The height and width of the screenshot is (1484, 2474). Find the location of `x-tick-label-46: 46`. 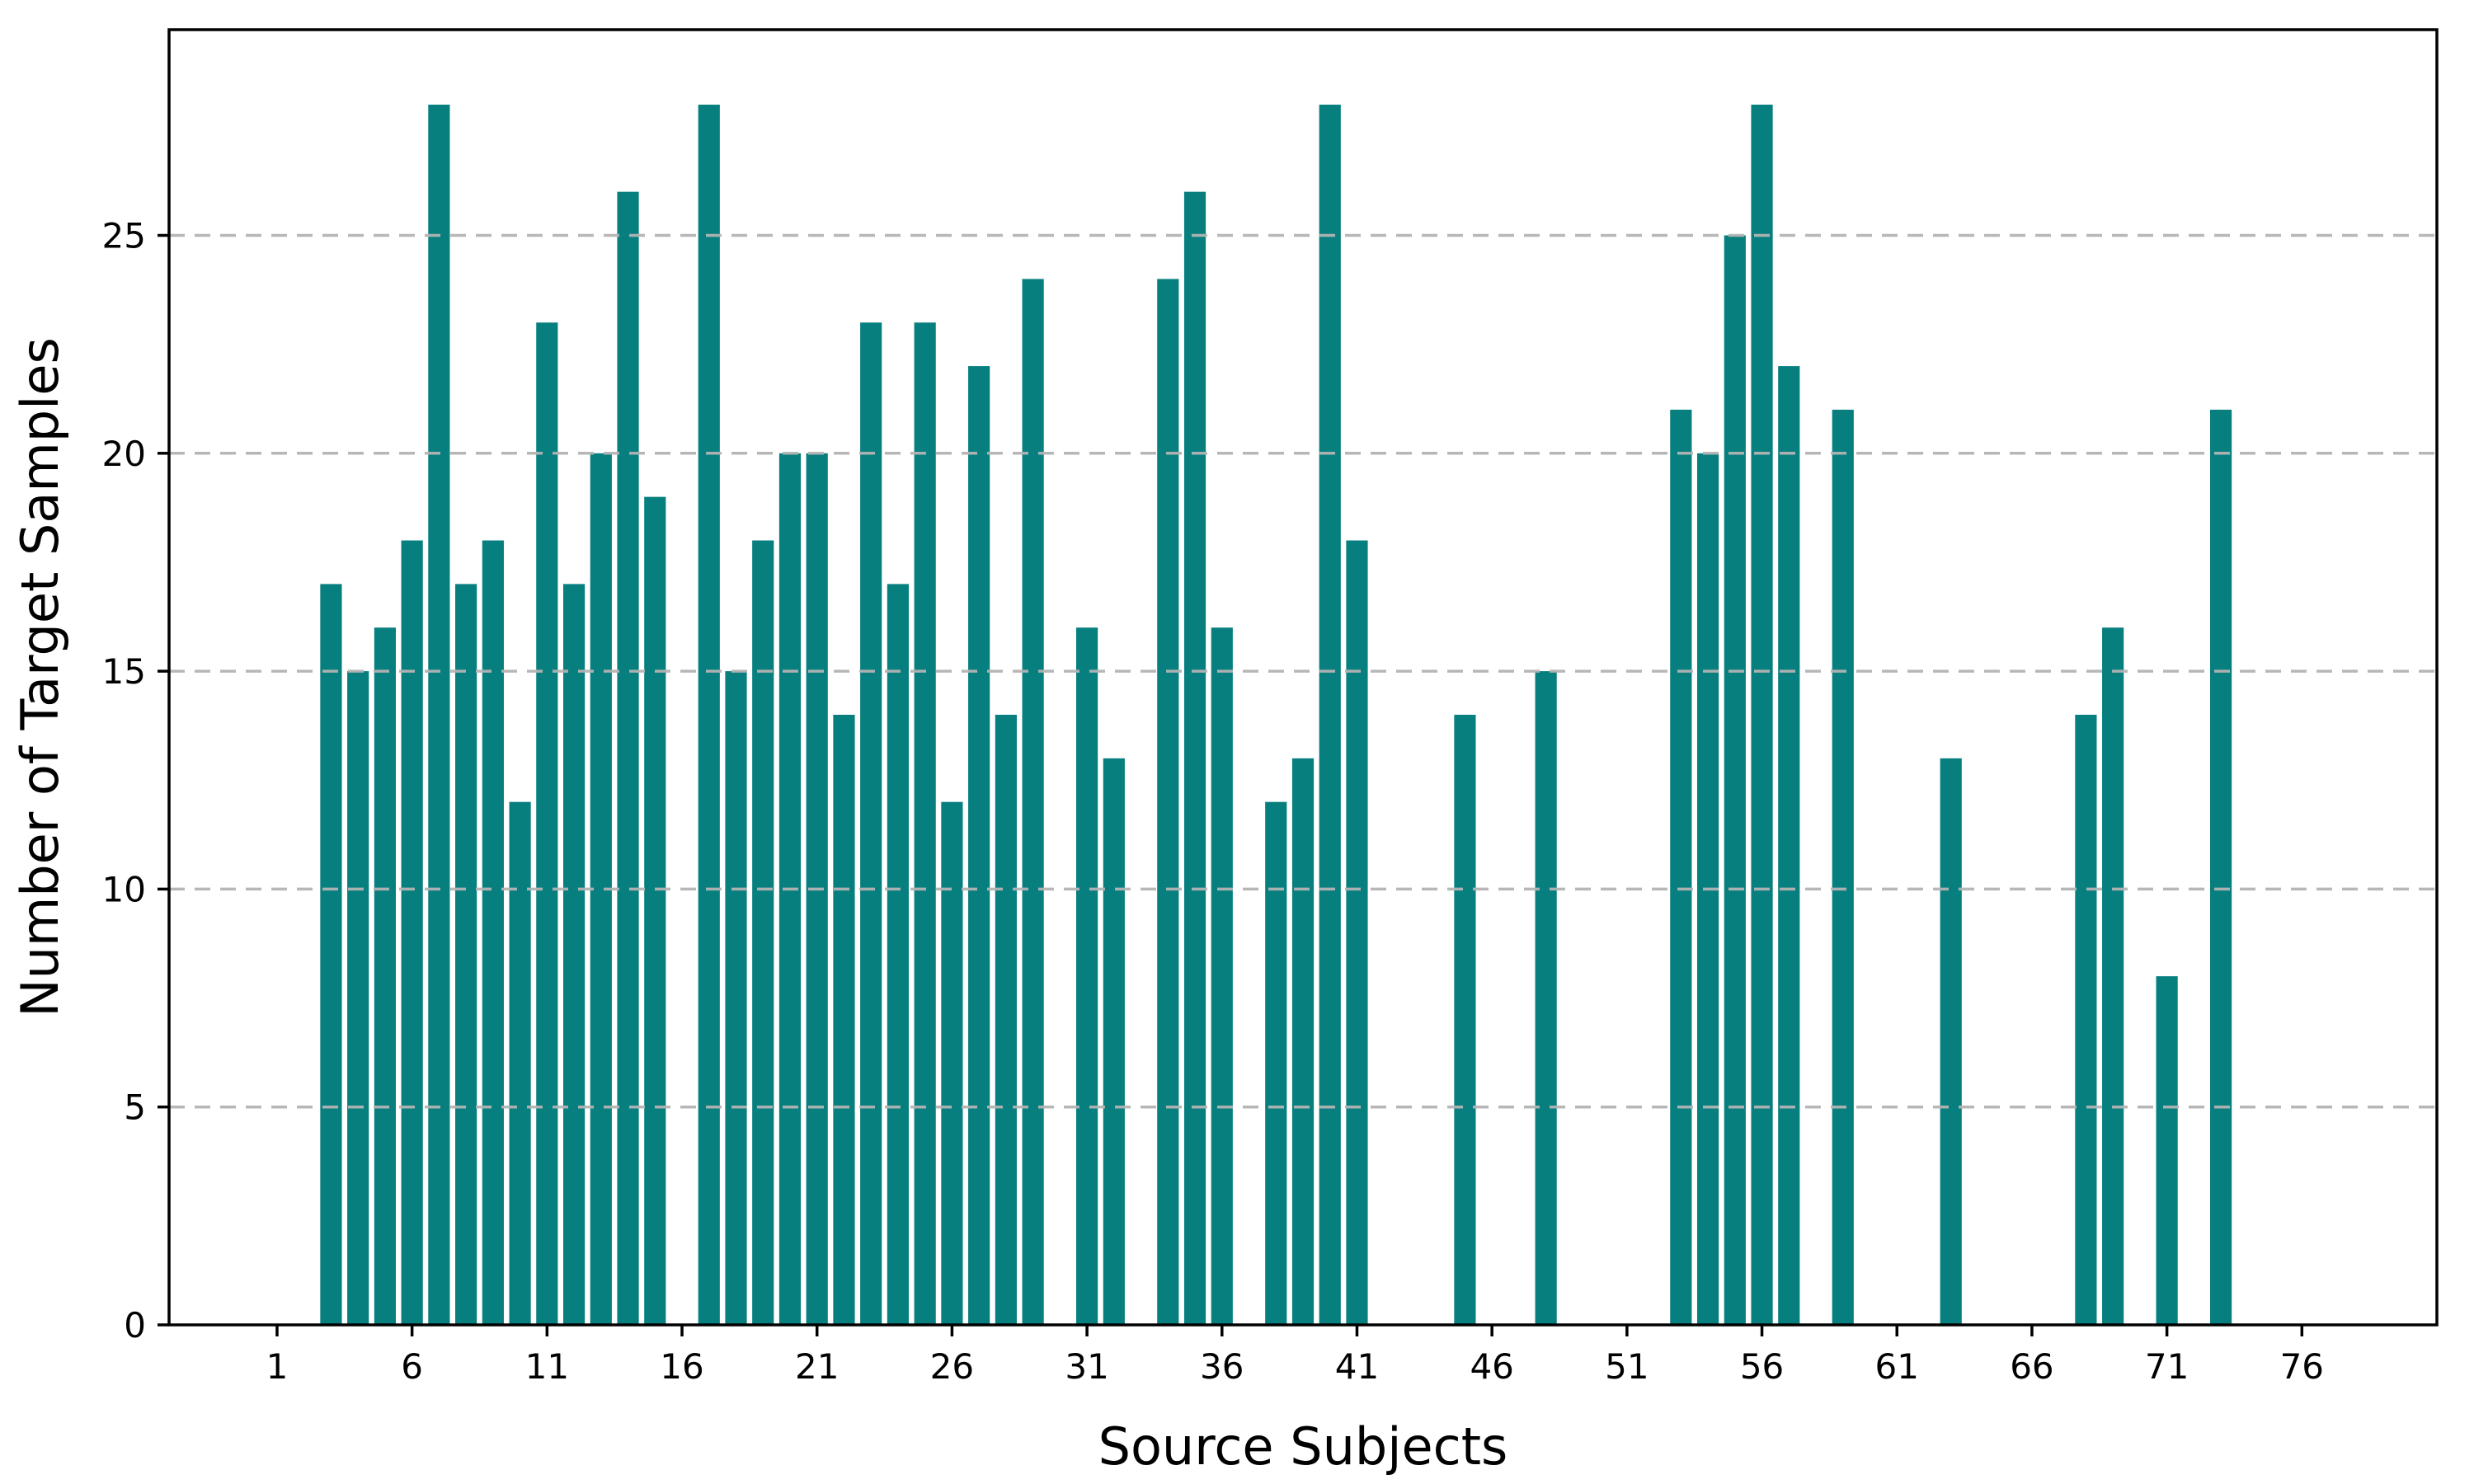

x-tick-label-46: 46 is located at coordinates (1491, 1366).